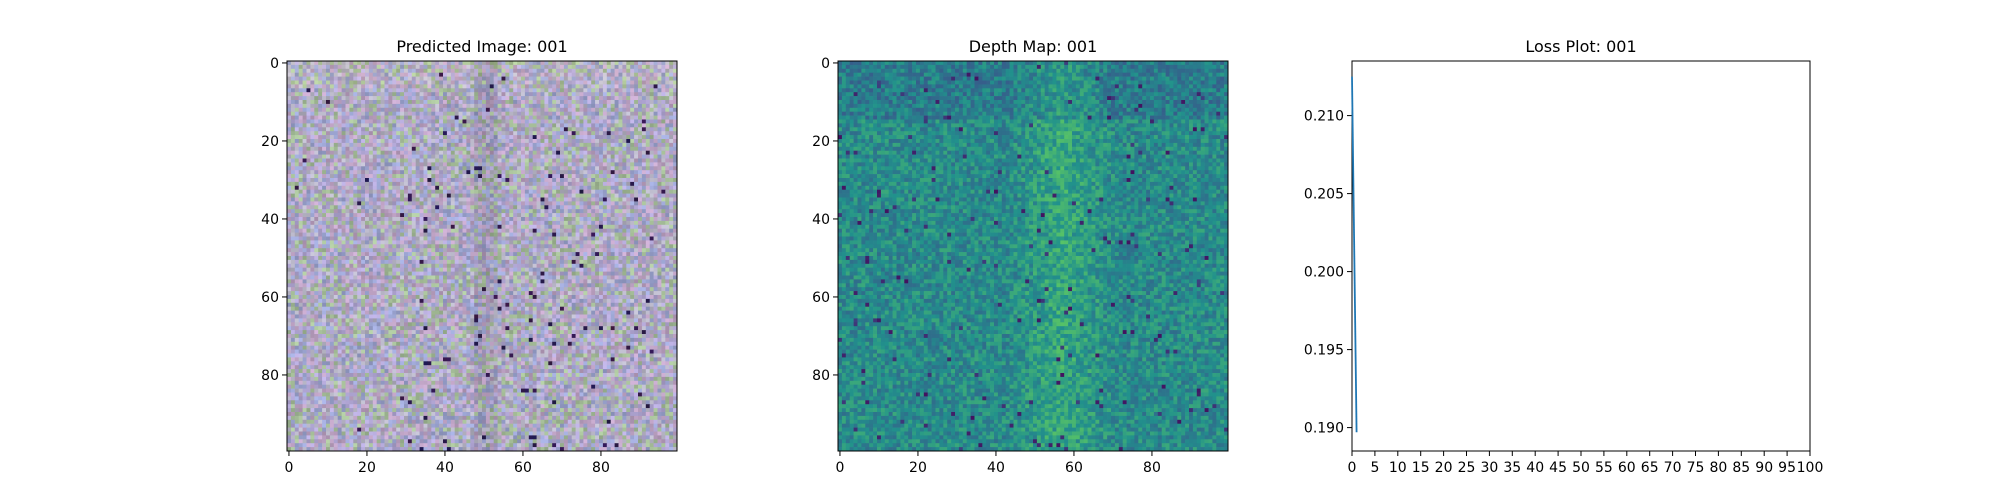 This screenshot has height=500, width=2000. Describe the element at coordinates (1696, 468) in the screenshot. I see `loss-plot-x-tick-label: 75` at that location.